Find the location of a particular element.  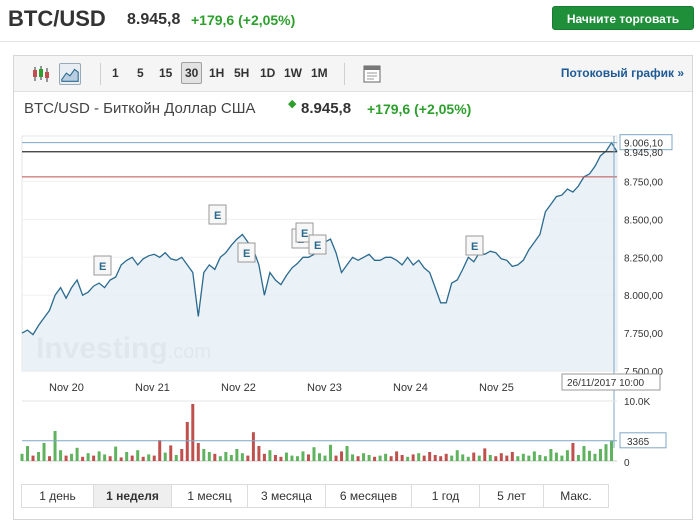

x-tick-label: Nov 20 is located at coordinates (66, 388).